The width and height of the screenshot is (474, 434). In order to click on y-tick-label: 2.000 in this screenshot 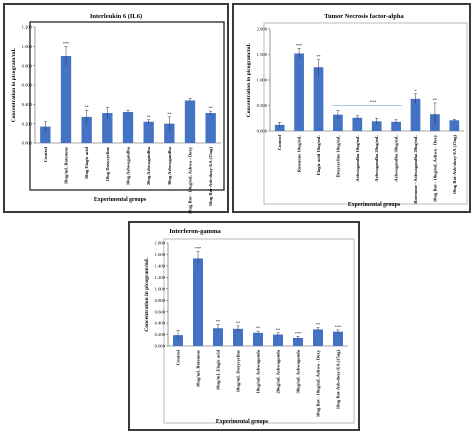, I will do `click(262, 29)`.